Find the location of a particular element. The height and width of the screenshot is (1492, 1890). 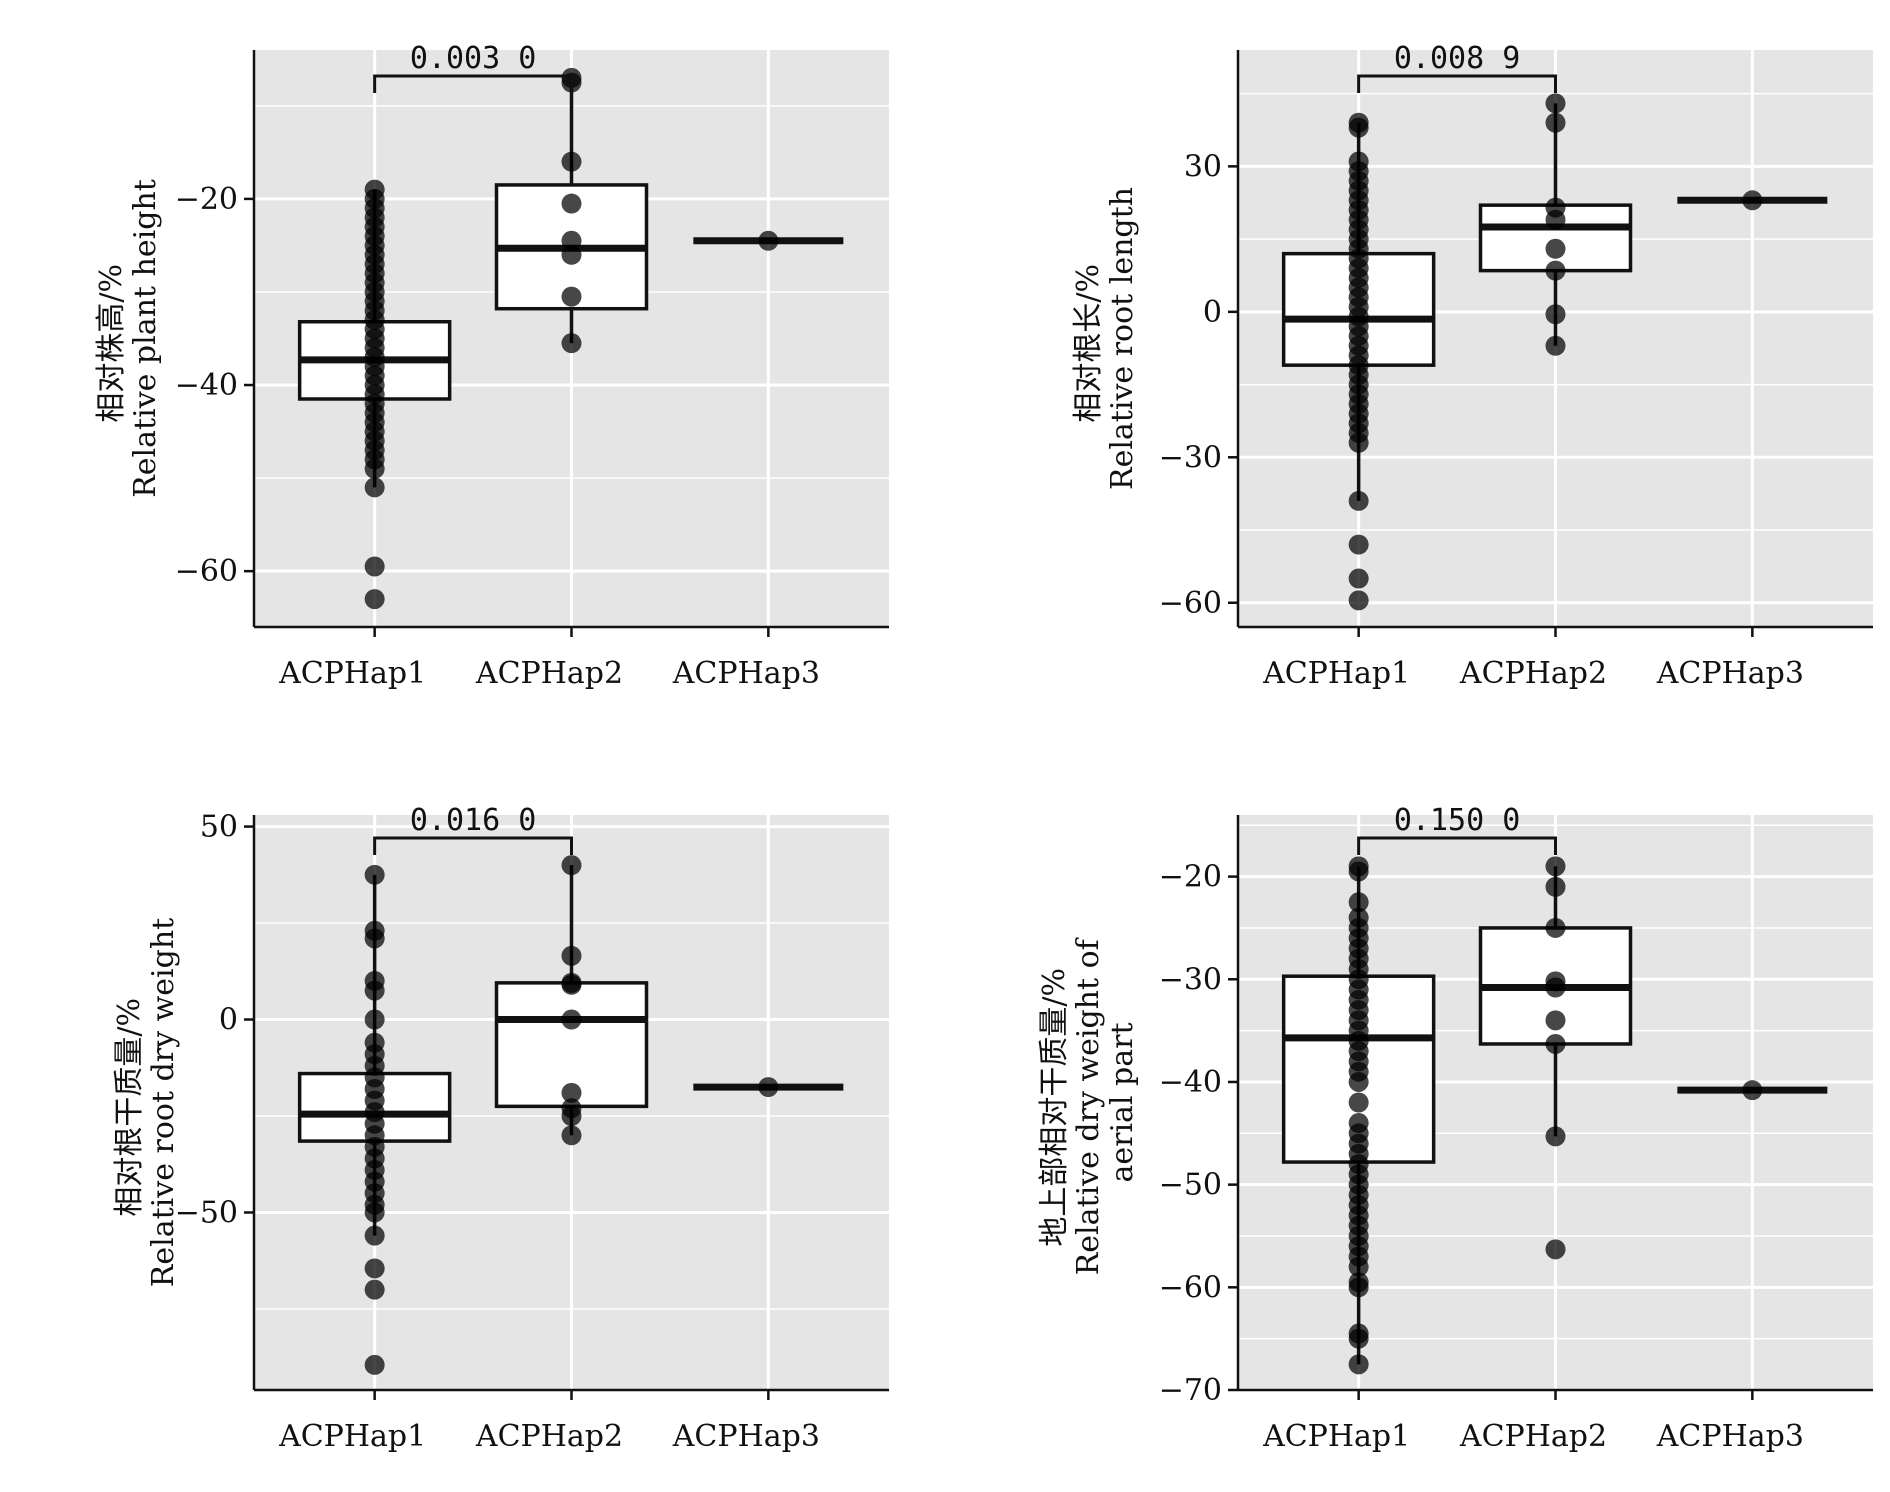

p-value-label: 0.150 0 is located at coordinates (1457, 820).